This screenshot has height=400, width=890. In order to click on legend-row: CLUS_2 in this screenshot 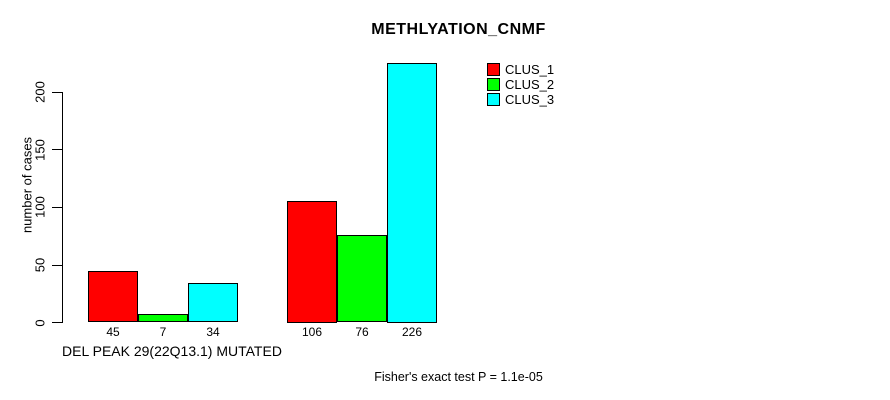, I will do `click(520, 84)`.